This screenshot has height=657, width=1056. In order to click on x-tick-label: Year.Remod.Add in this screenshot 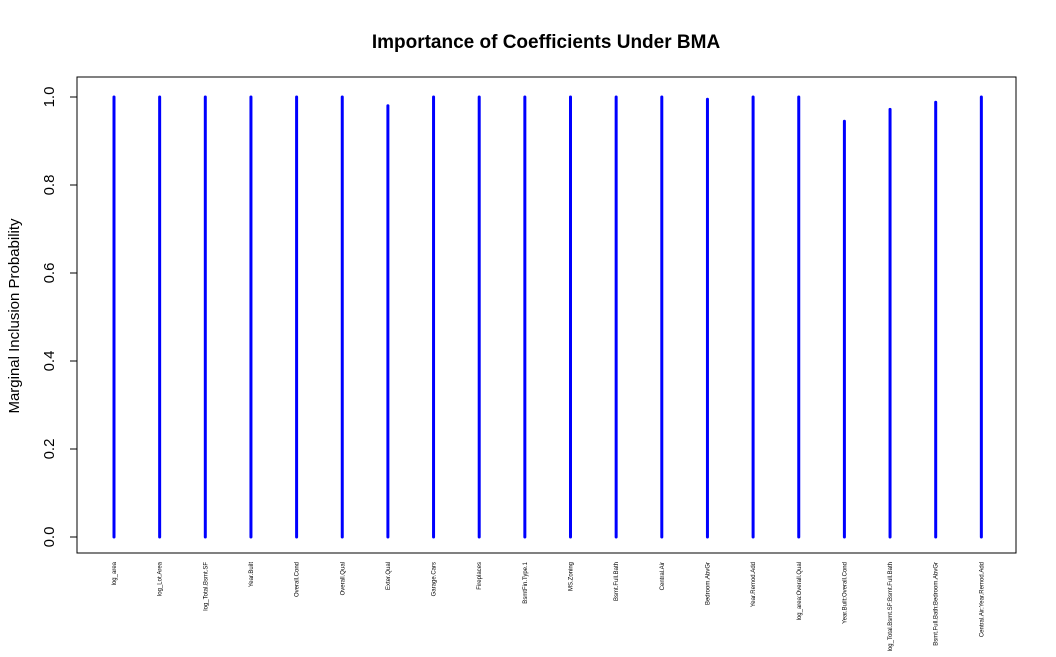, I will do `click(754, 584)`.